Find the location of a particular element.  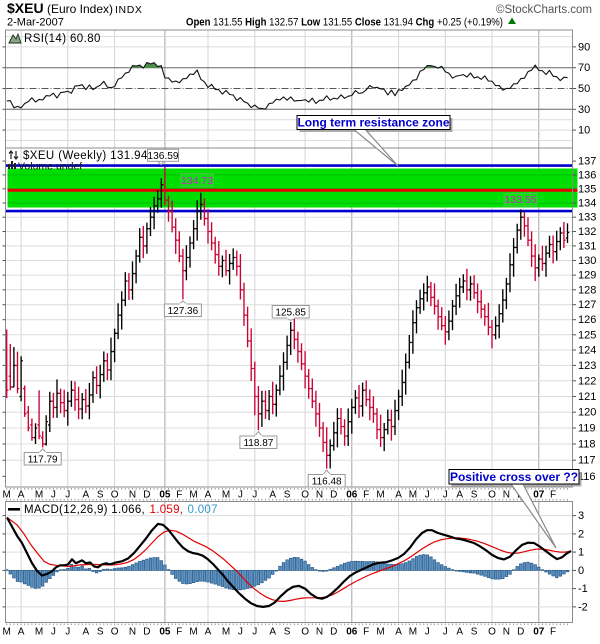

svg-text: 136.59 is located at coordinates (162, 156).